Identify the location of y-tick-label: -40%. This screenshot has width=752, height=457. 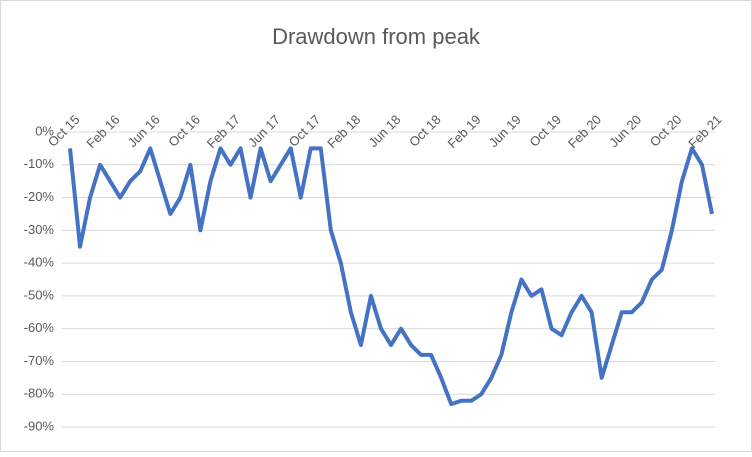
(39, 262).